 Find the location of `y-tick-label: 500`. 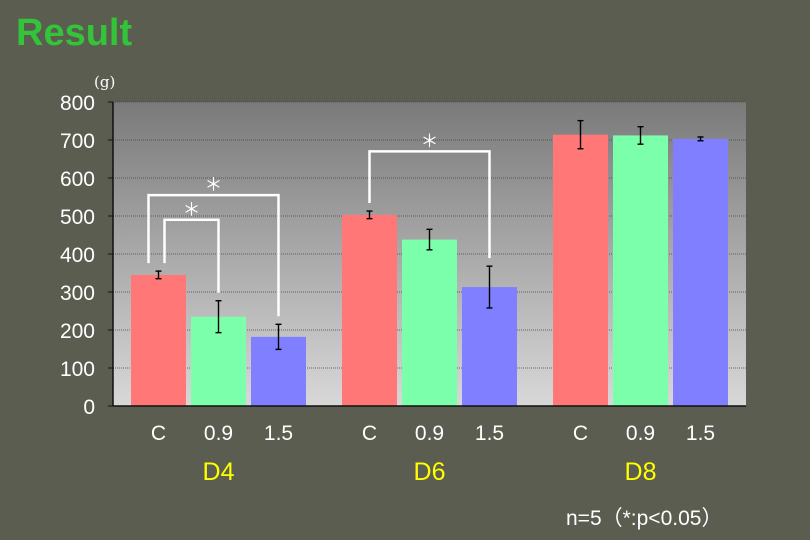

y-tick-label: 500 is located at coordinates (77, 217).